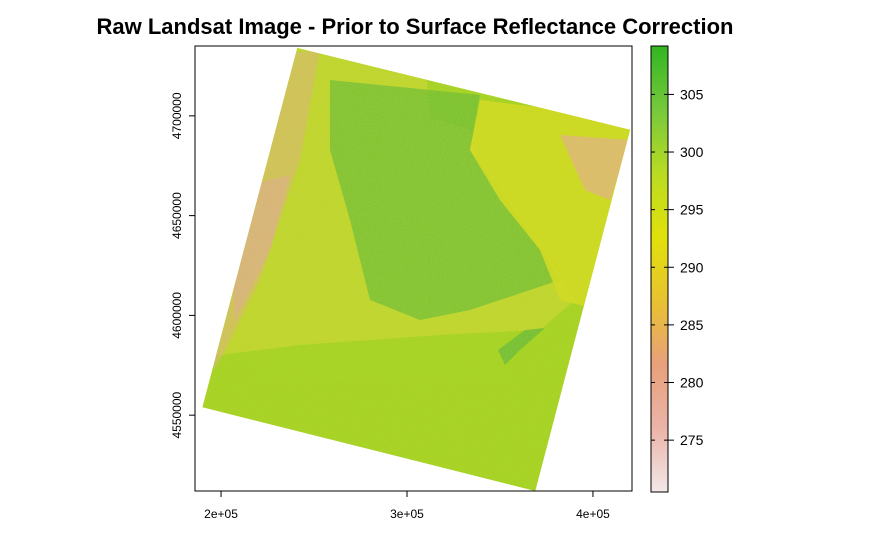 The width and height of the screenshot is (875, 540). I want to click on colorbar-legend: 275 280 285 290 295 300 305, so click(677, 269).